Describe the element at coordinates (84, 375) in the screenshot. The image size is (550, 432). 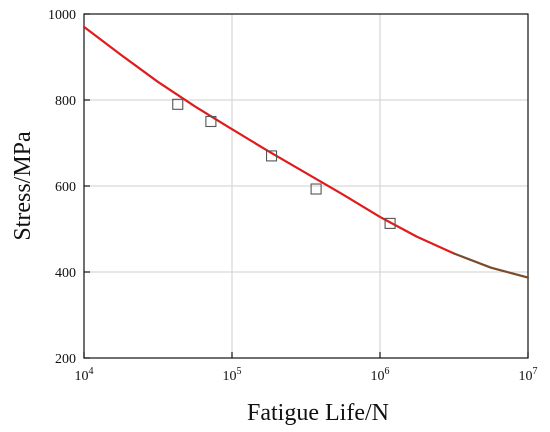
I see `x-tick-label: 10⁴` at that location.